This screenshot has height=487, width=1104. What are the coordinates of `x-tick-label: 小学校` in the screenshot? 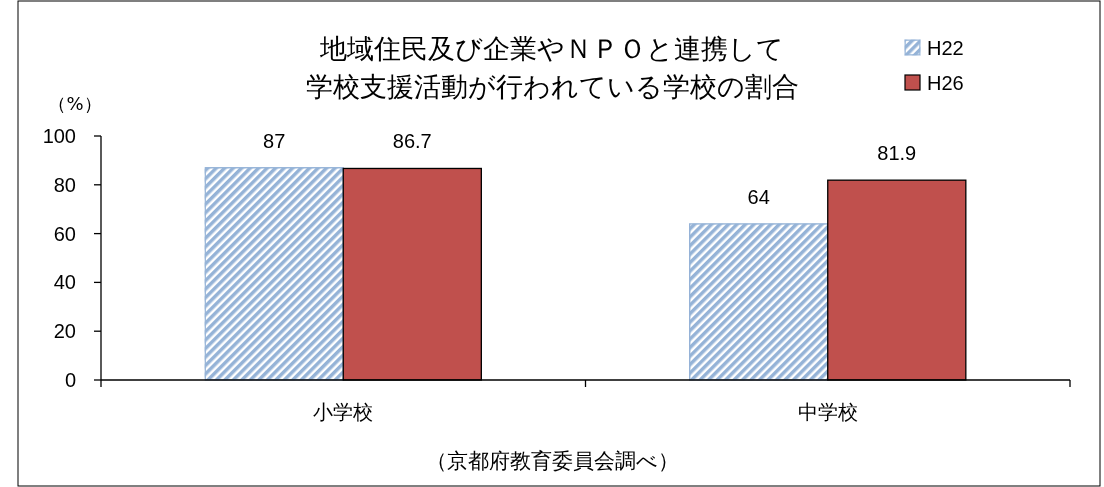 It's located at (343, 412).